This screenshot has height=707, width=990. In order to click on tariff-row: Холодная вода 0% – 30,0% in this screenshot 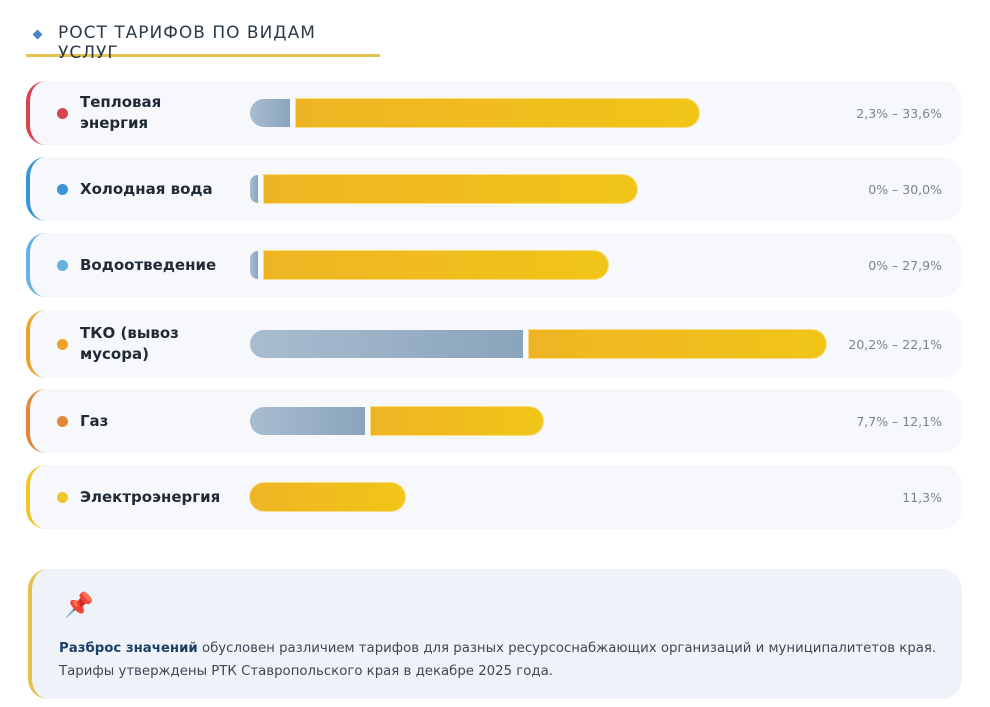, I will do `click(494, 189)`.